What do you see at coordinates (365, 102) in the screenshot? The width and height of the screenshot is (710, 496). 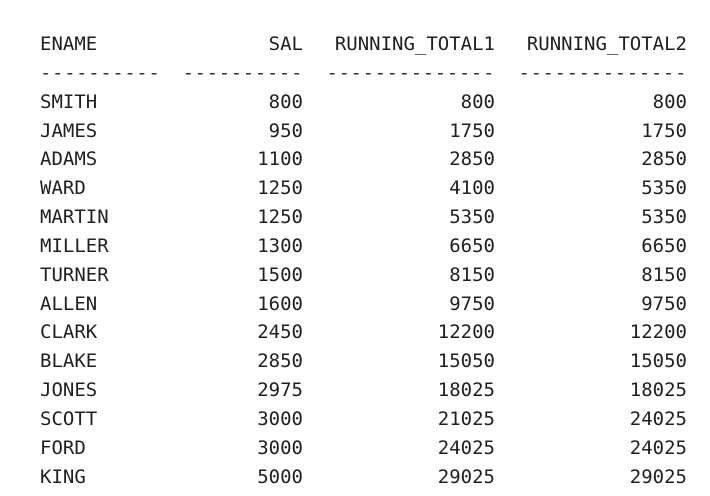 I see `table-row: SMITH 800 800 800` at bounding box center [365, 102].